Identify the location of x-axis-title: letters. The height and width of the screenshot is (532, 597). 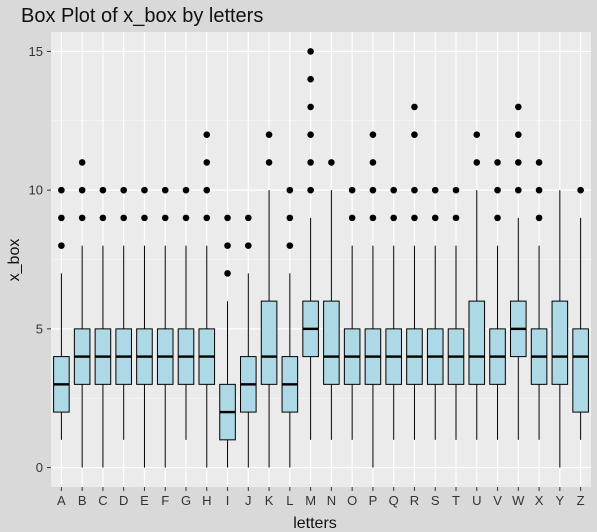
(315, 523).